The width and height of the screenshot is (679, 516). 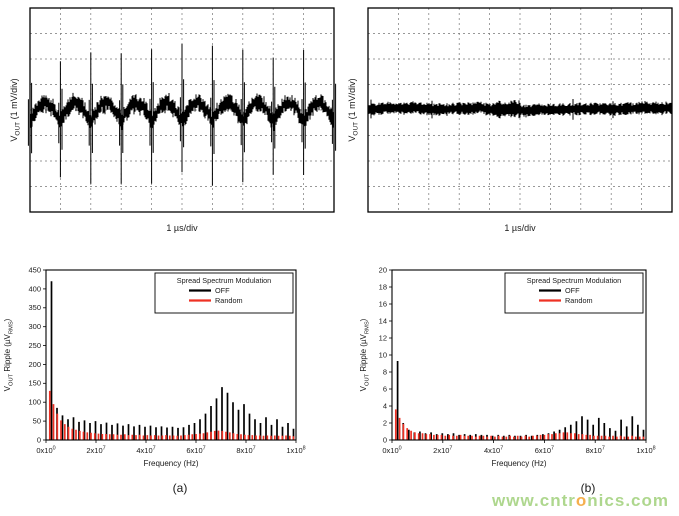 What do you see at coordinates (383, 320) in the screenshot?
I see `svg-text: 14` at bounding box center [383, 320].